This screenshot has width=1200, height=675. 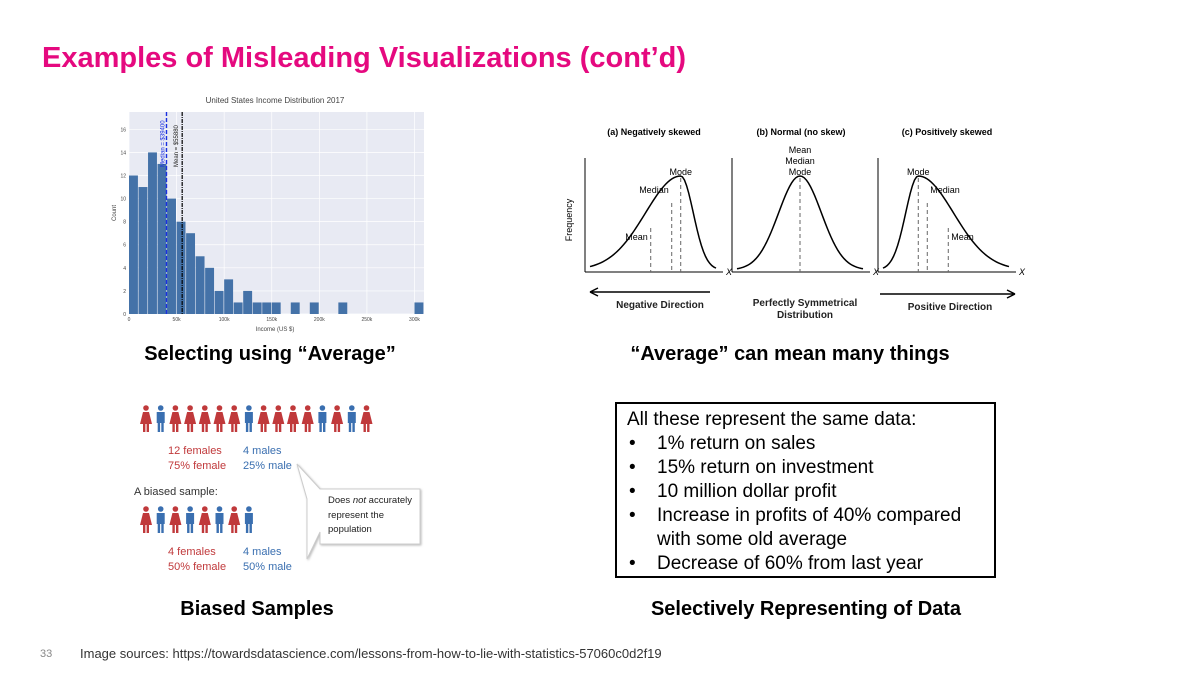 I want to click on callout-text: Does not accurately, so click(x=370, y=500).